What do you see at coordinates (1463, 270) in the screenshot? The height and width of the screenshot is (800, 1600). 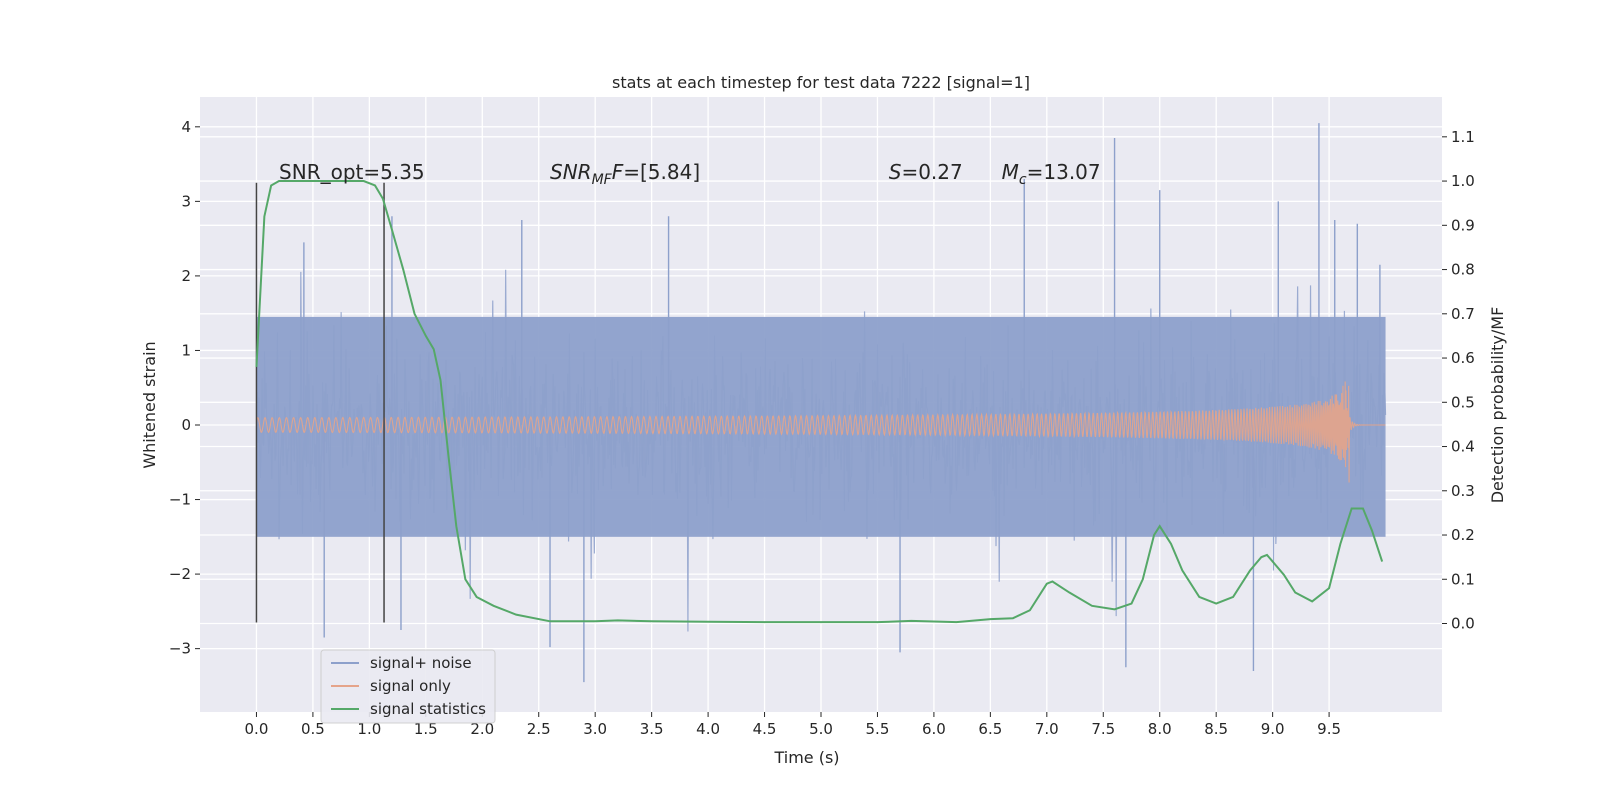 I see `y-right-tick-label: 0.8` at bounding box center [1463, 270].